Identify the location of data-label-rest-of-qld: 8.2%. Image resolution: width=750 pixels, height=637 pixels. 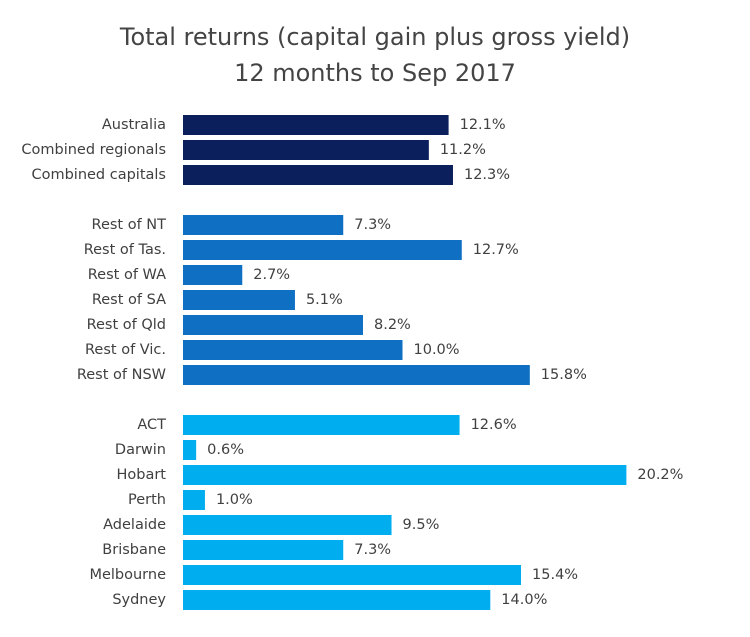
(392, 325).